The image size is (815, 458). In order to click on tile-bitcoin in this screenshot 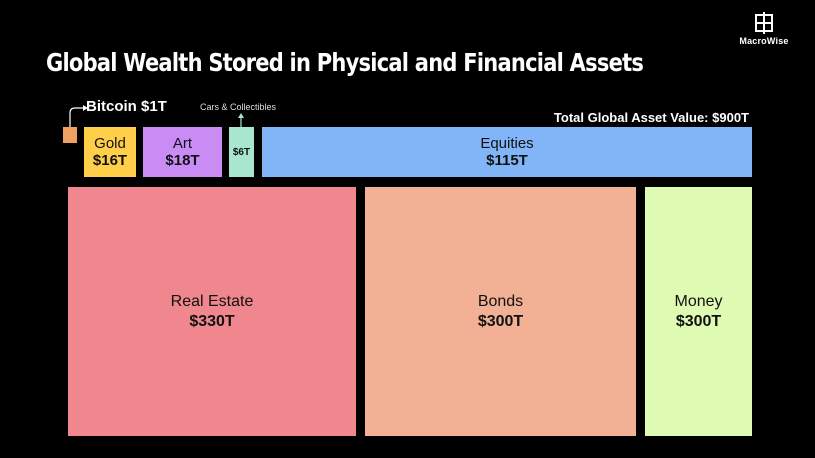, I will do `click(70, 135)`.